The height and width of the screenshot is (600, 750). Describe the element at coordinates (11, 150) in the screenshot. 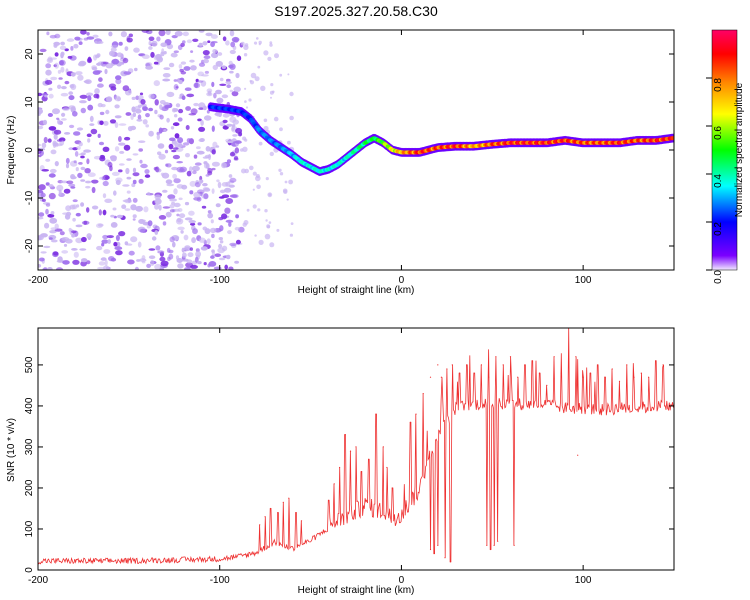

I see `spectrogram-ylabel: Frequency (Hz)` at that location.